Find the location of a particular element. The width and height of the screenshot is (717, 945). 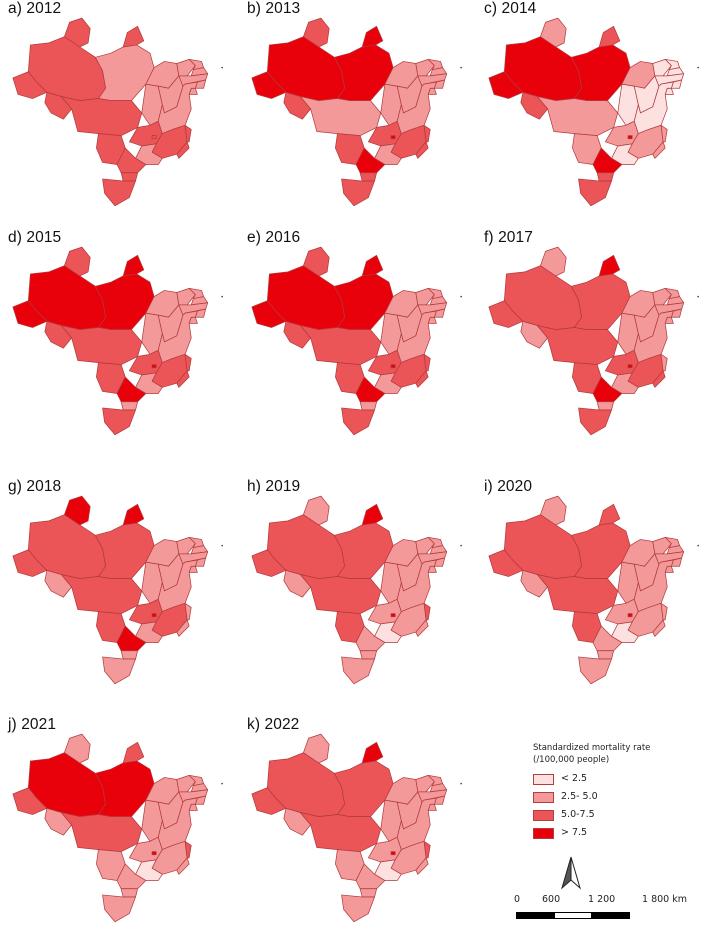

scale-tick-600: 600 is located at coordinates (551, 899).